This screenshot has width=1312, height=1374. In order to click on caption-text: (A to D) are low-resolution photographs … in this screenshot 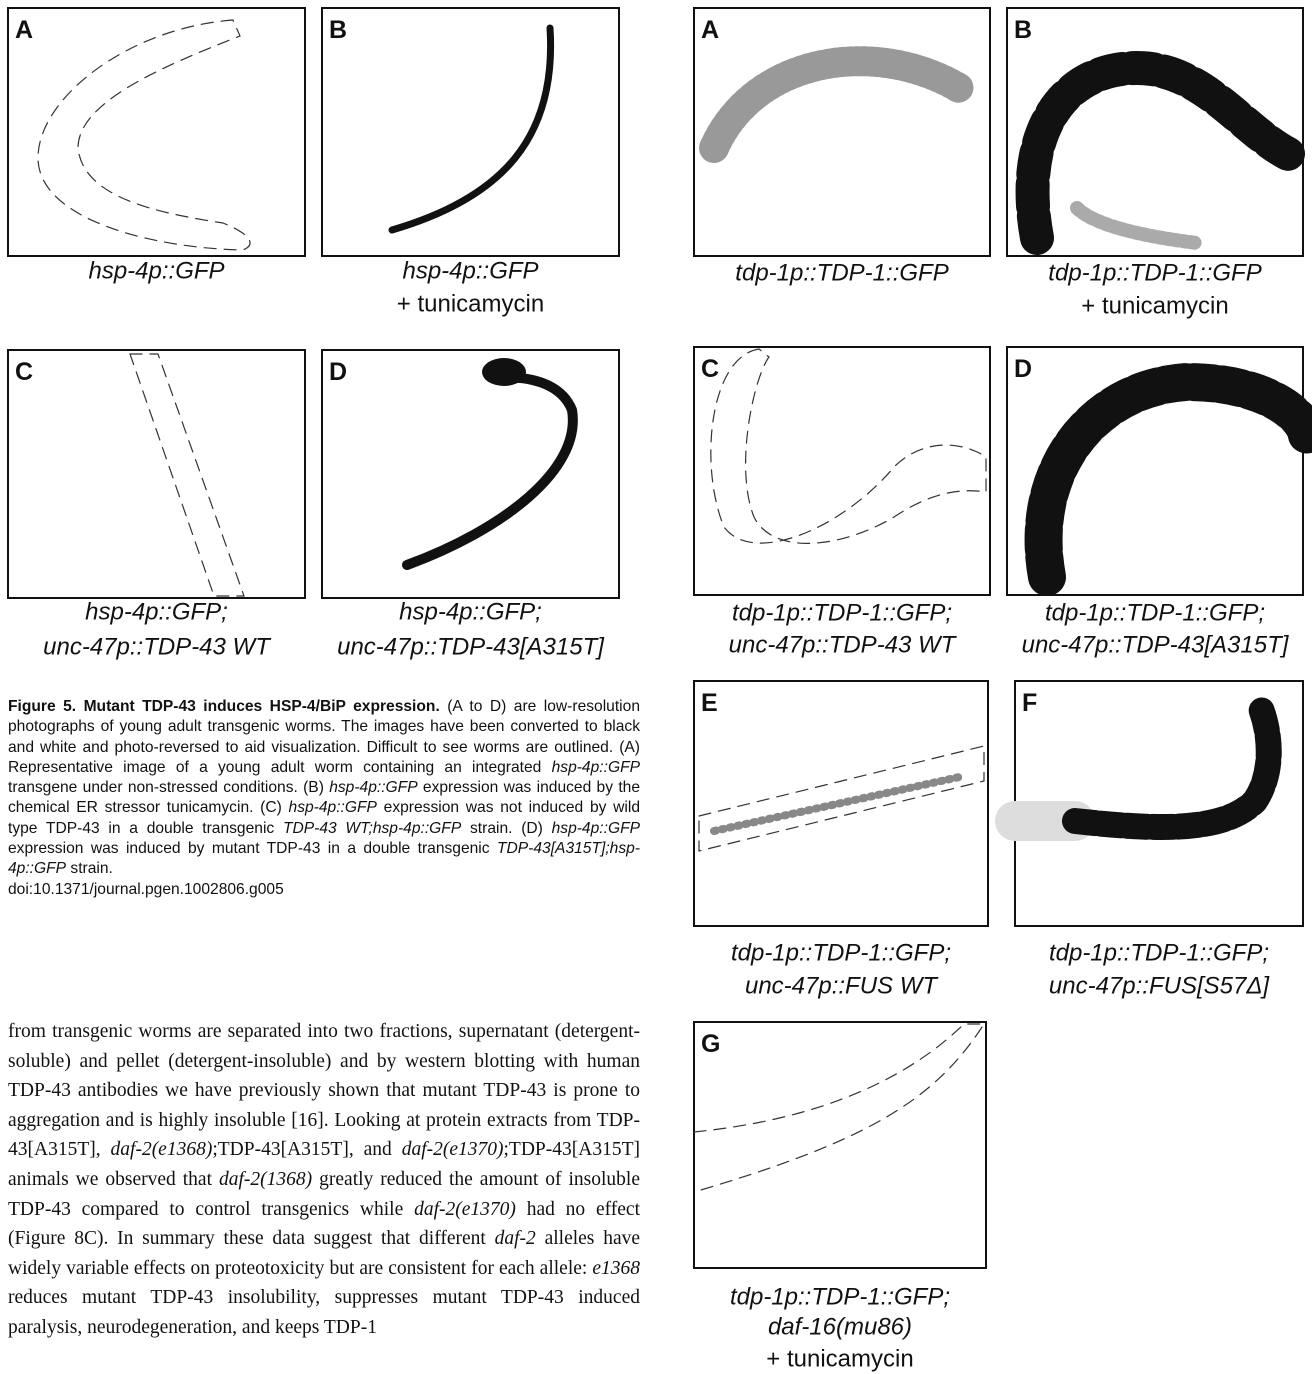, I will do `click(324, 787)`.